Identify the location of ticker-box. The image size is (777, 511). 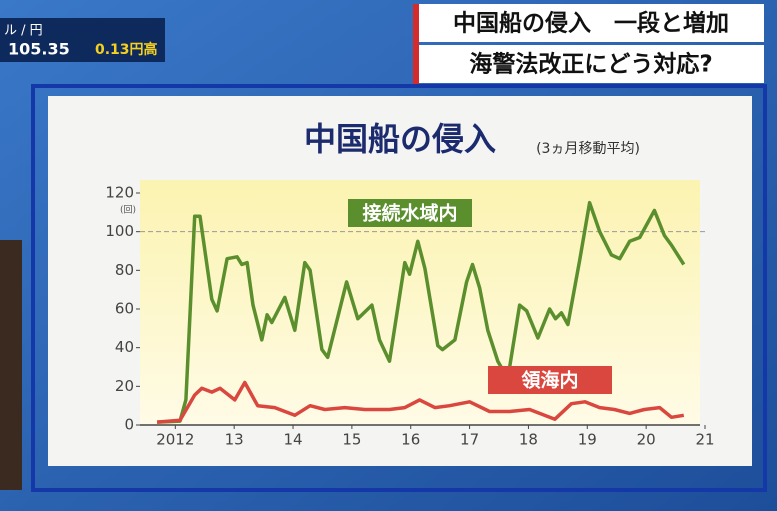
(82, 40).